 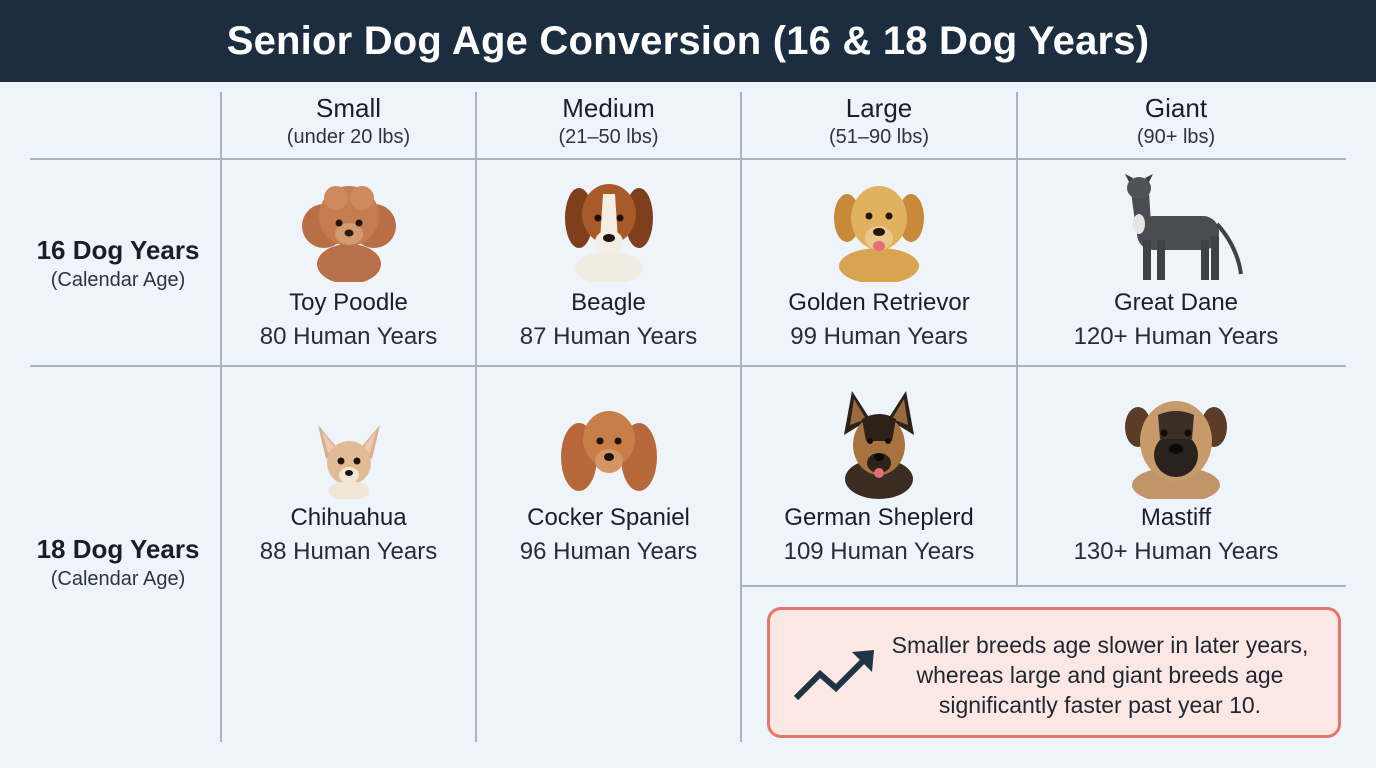 I want to click on column-name: Large, so click(x=879, y=108).